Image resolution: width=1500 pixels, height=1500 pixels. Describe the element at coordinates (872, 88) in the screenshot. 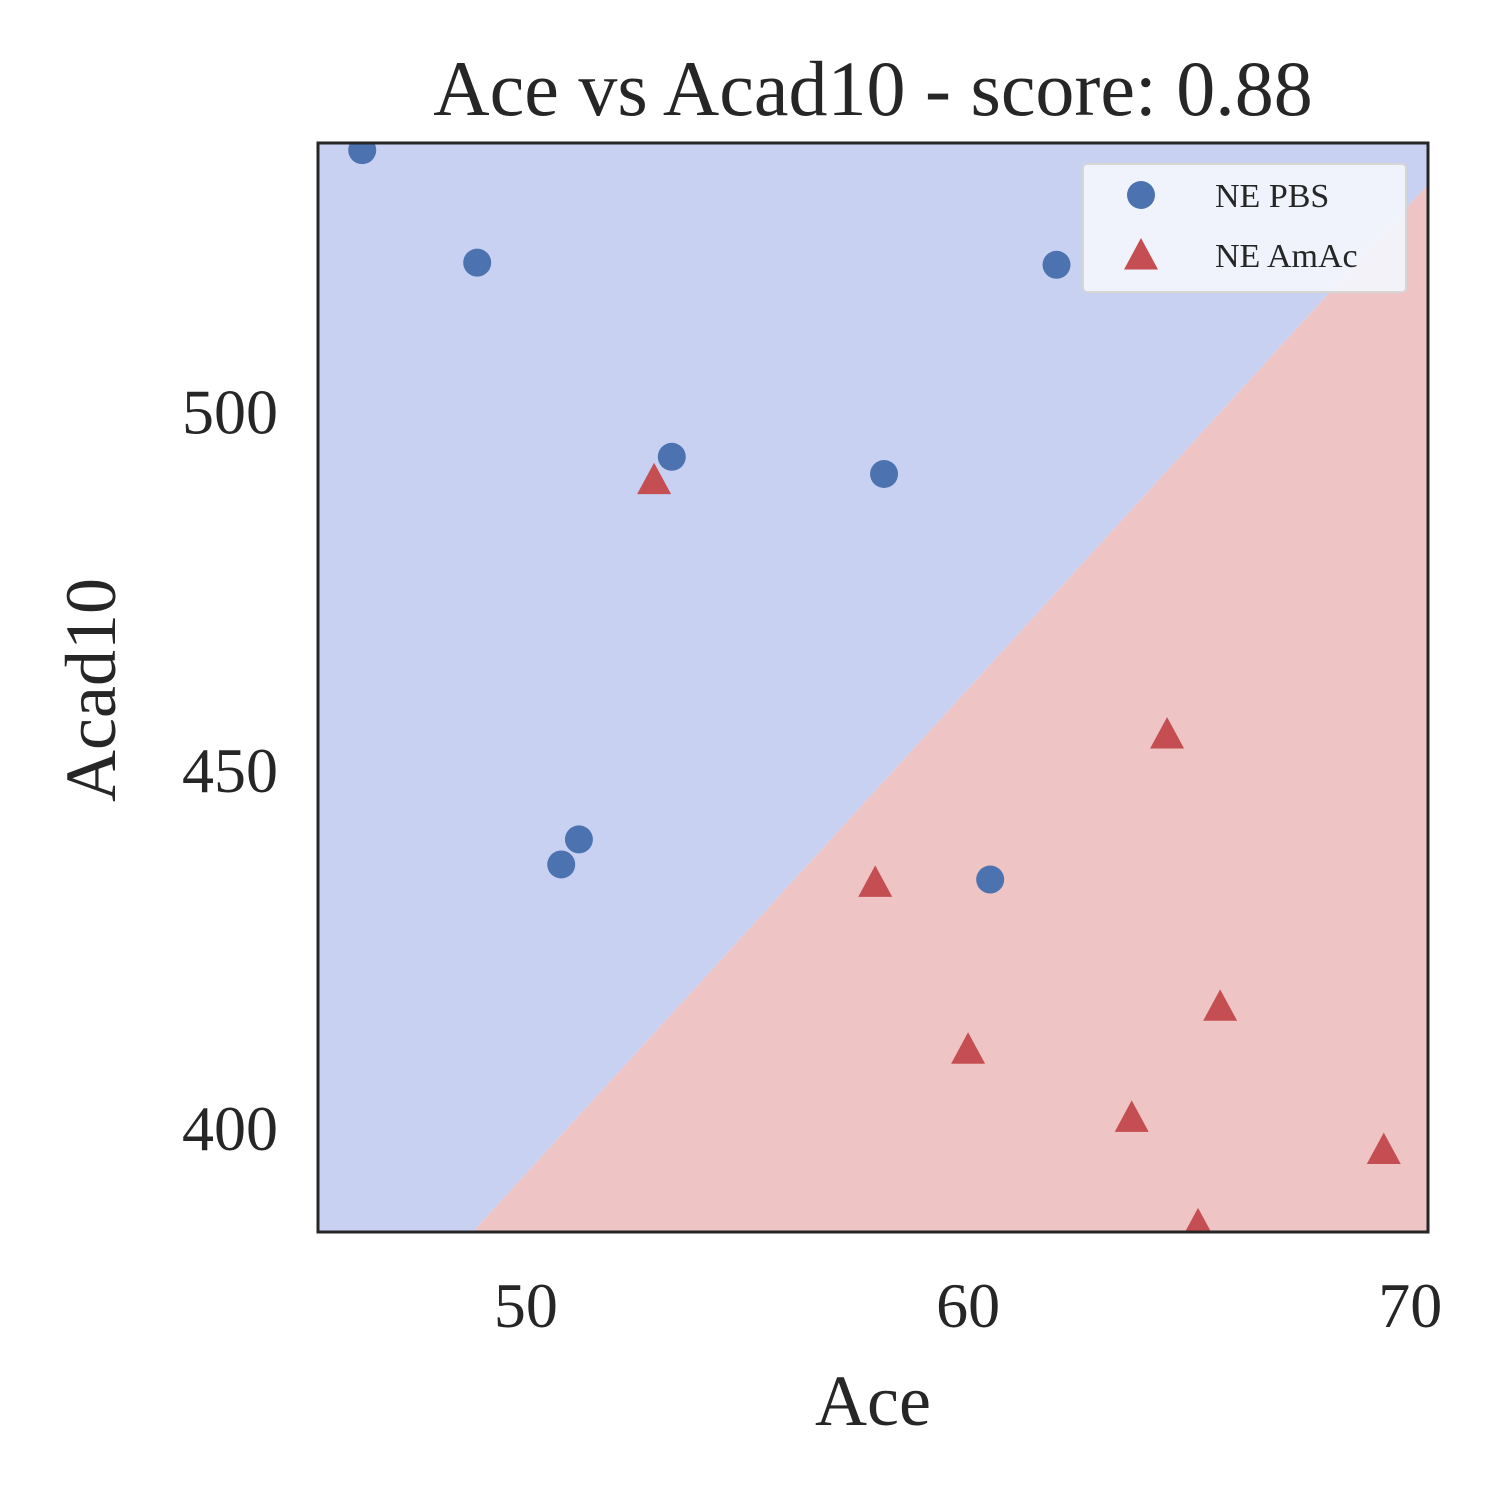

I see `chart-title: Ace vs Acad10 - score: 0.88` at that location.